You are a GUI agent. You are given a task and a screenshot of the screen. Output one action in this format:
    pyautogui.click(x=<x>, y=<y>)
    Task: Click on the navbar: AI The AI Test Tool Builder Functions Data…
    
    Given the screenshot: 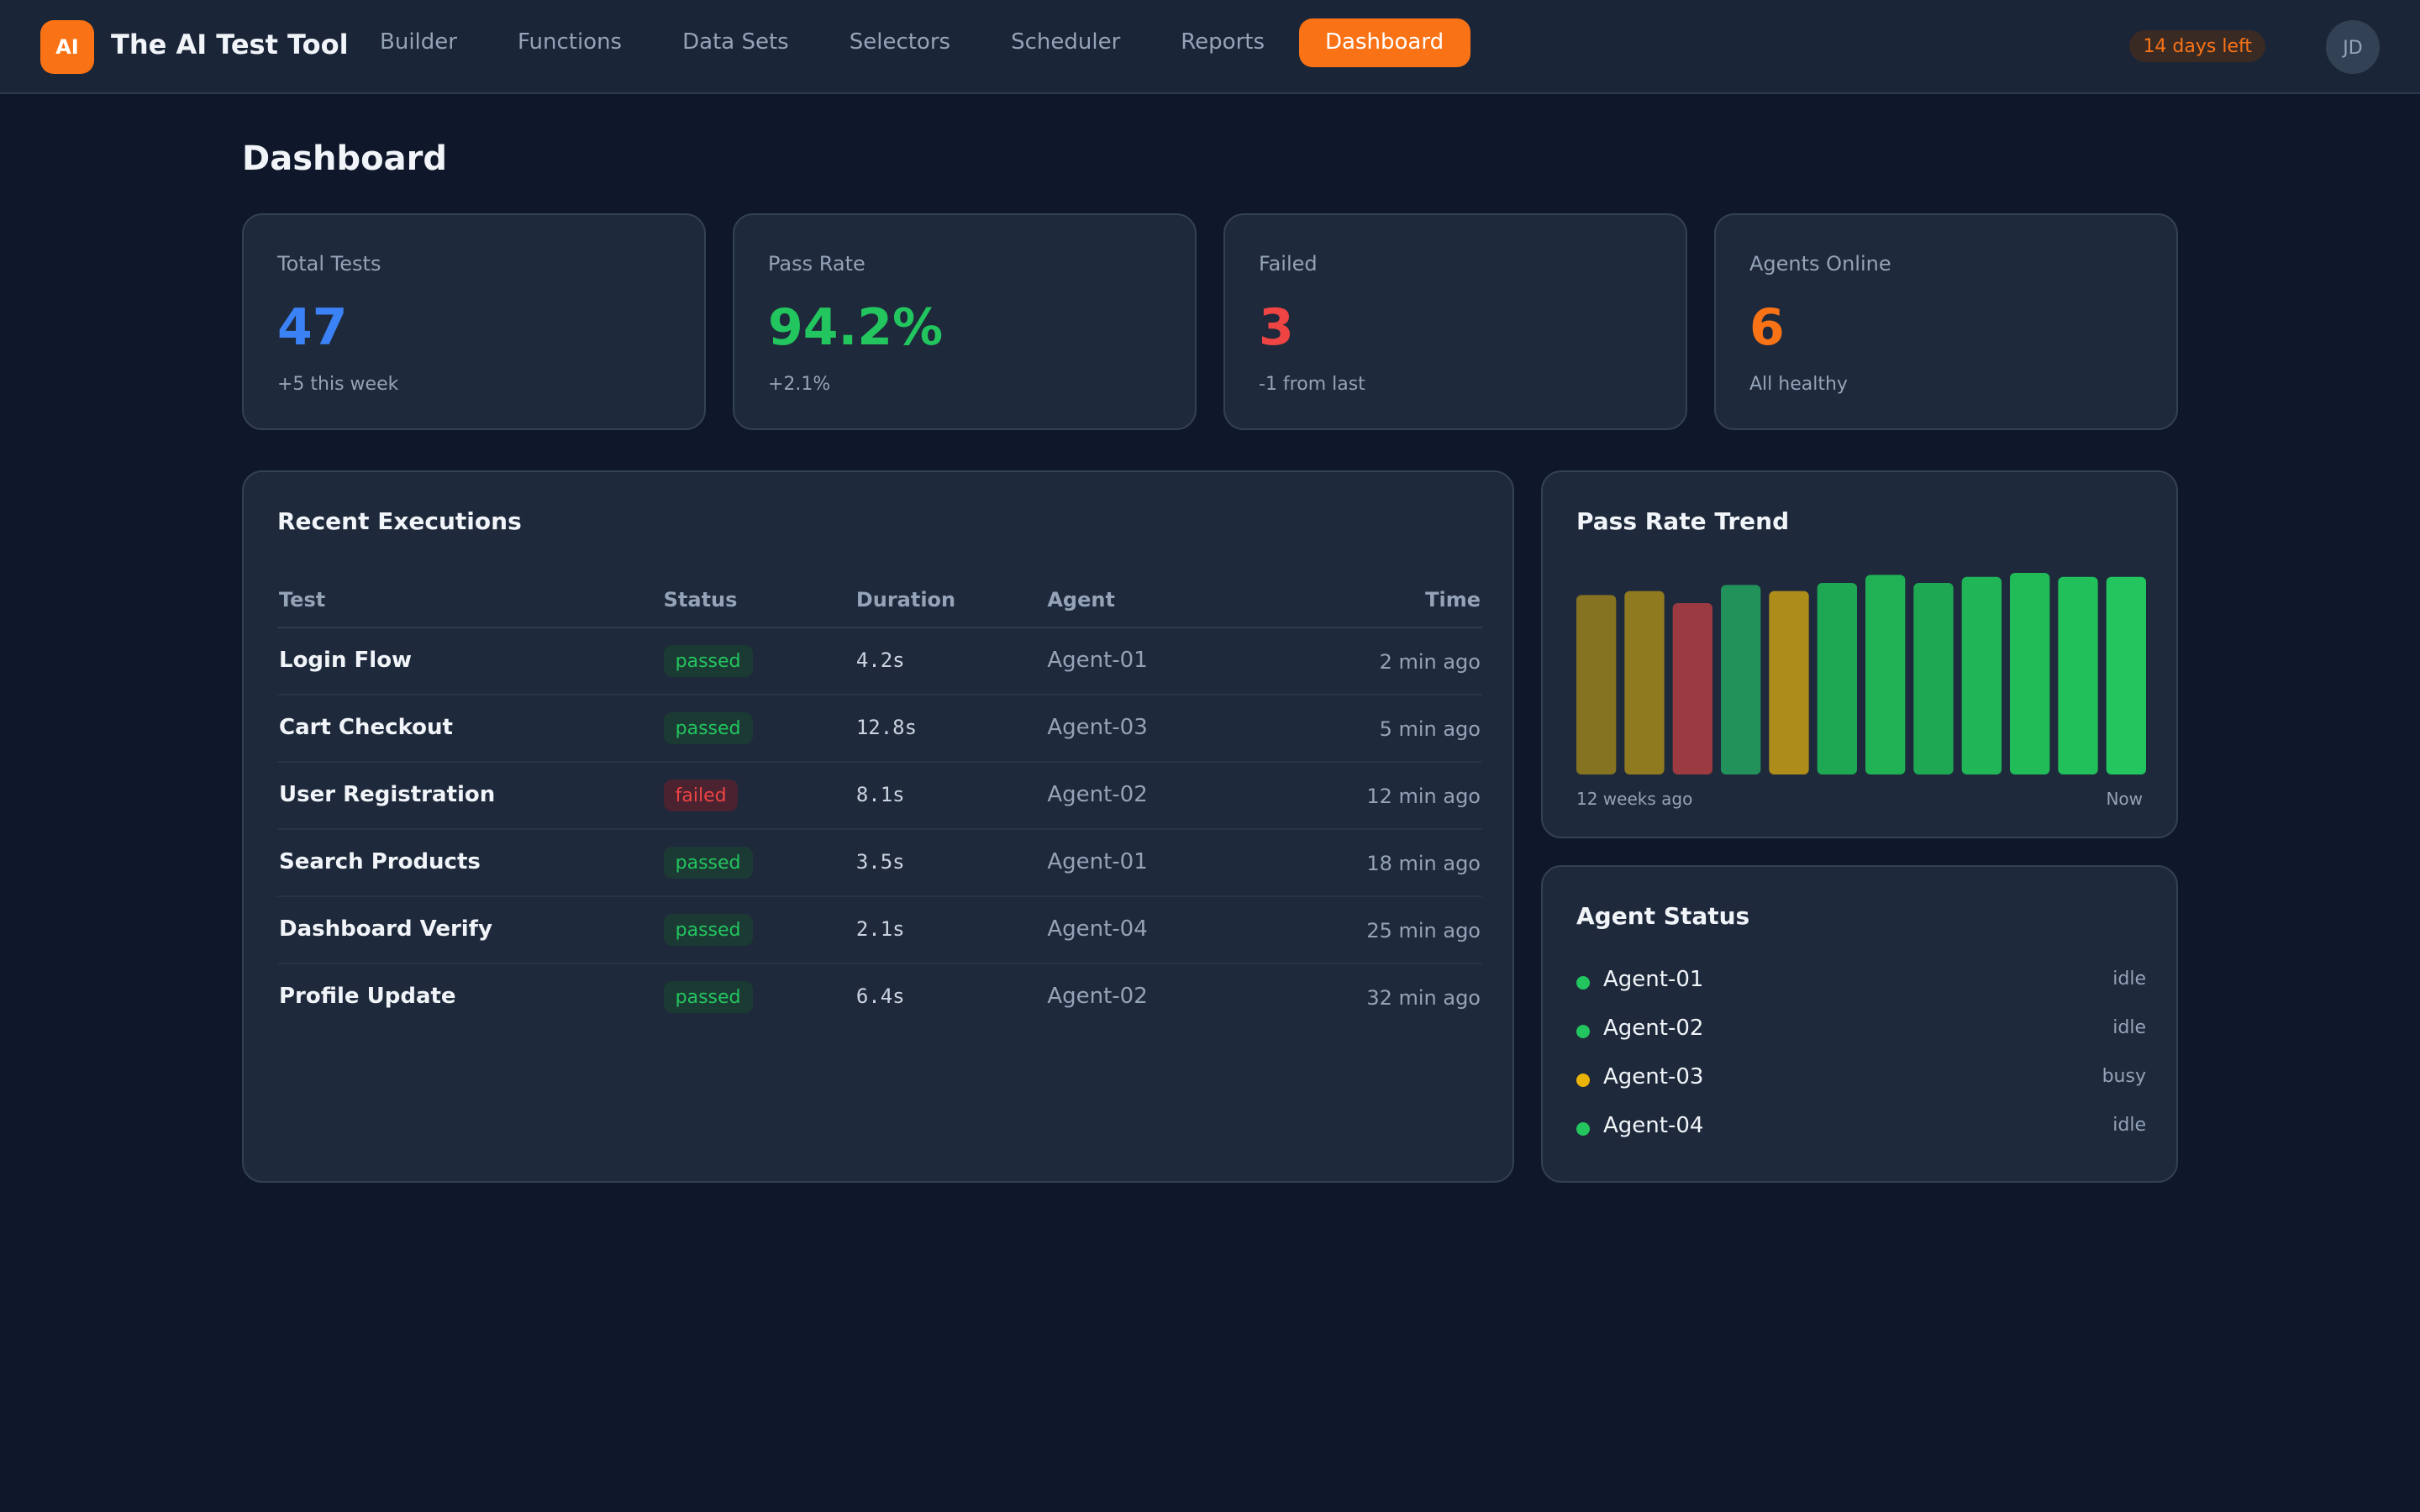 What is the action you would take?
    pyautogui.click(x=1210, y=47)
    